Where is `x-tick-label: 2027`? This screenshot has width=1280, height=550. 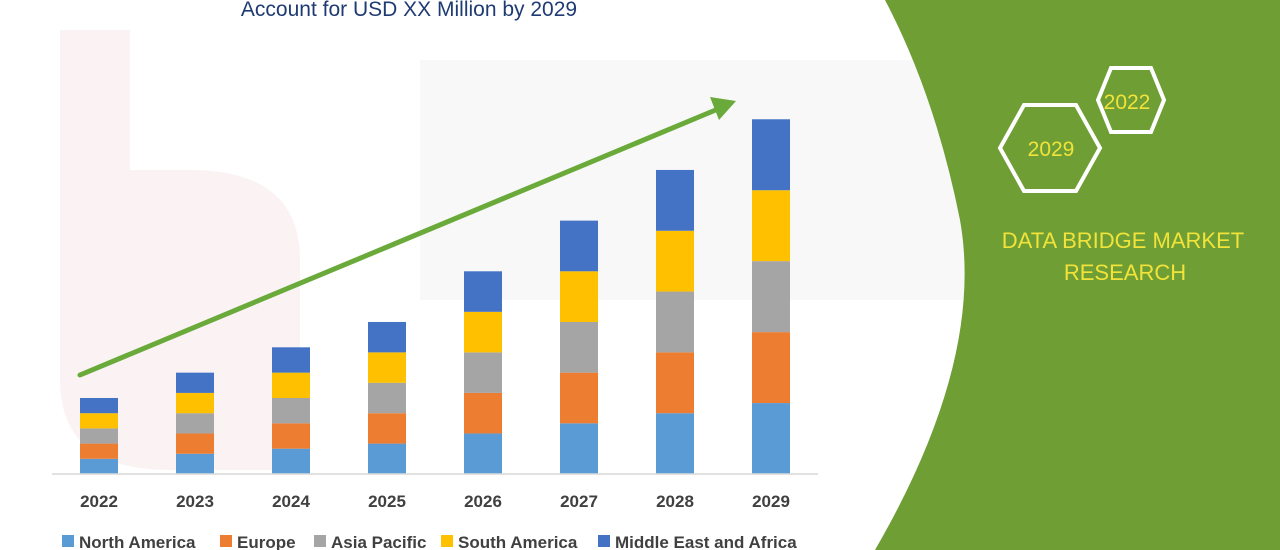 x-tick-label: 2027 is located at coordinates (579, 501).